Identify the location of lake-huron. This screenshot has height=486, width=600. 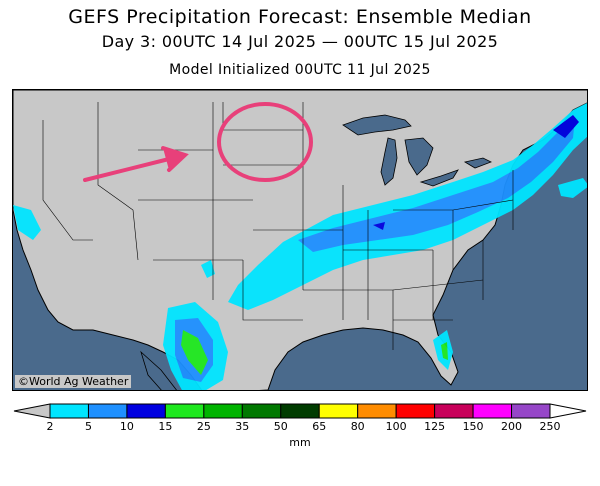
(419, 156).